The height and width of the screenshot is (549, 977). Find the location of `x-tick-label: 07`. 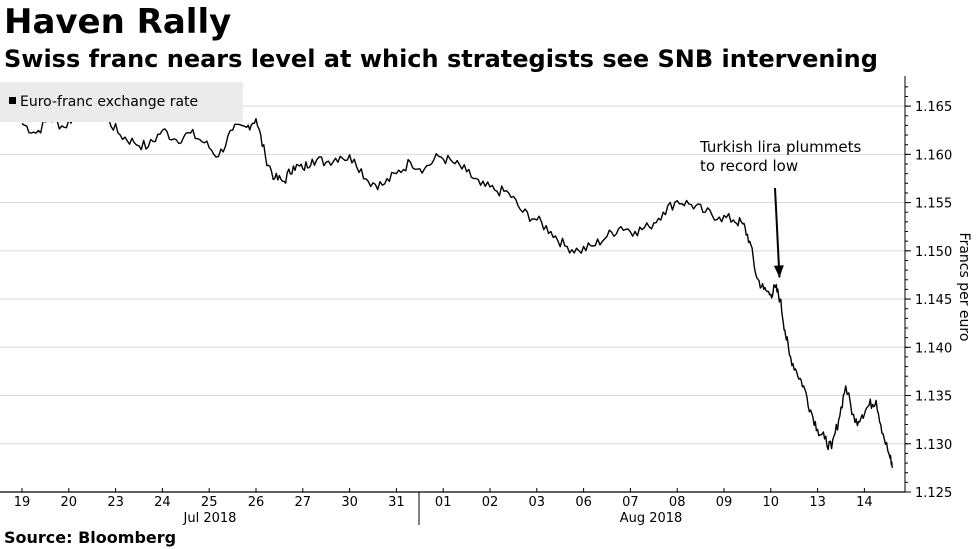

x-tick-label: 07 is located at coordinates (630, 502).